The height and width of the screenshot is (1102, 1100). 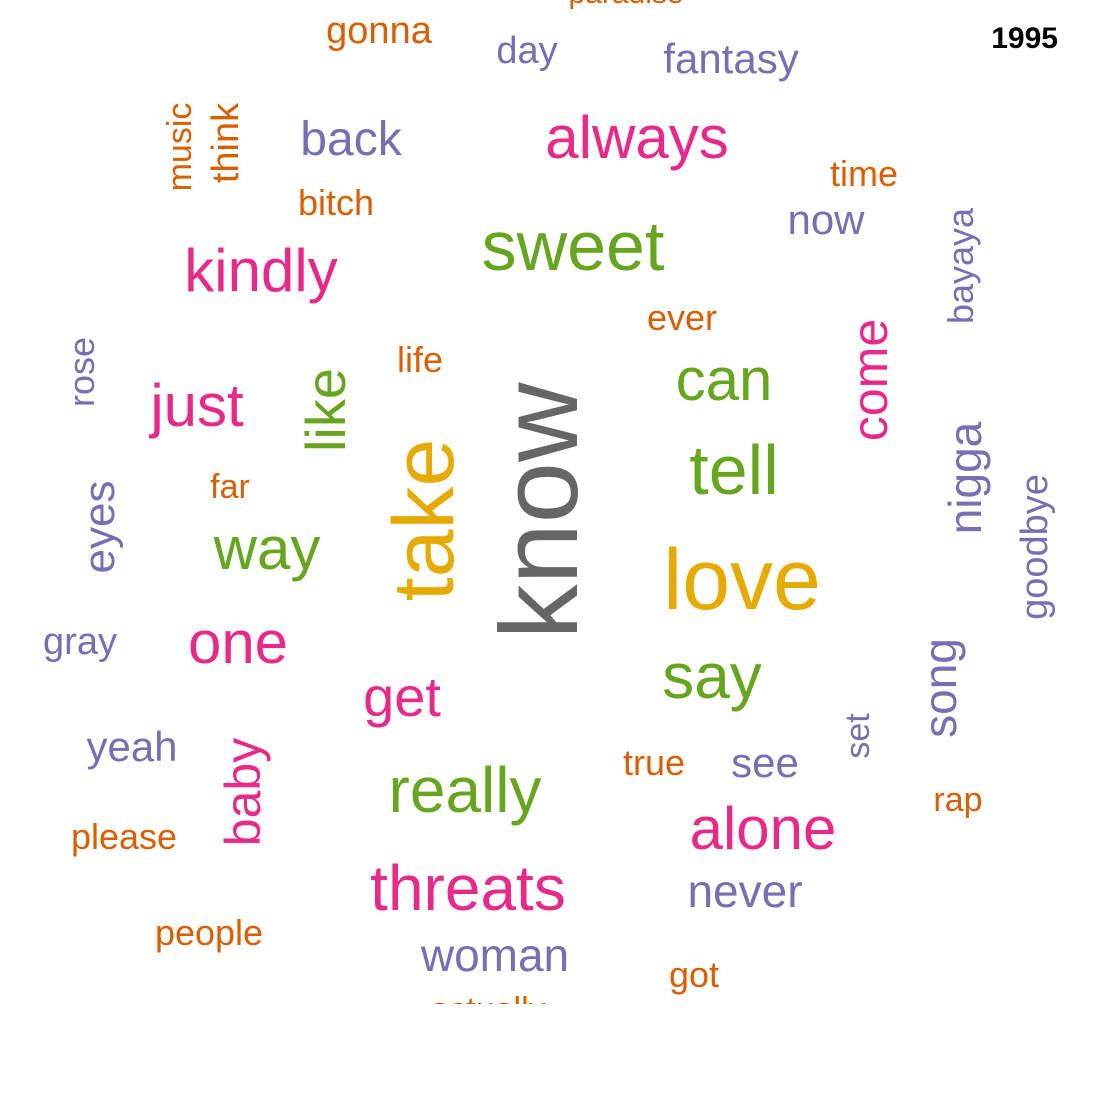 What do you see at coordinates (625, 4) in the screenshot?
I see `word-paradise: paradise` at bounding box center [625, 4].